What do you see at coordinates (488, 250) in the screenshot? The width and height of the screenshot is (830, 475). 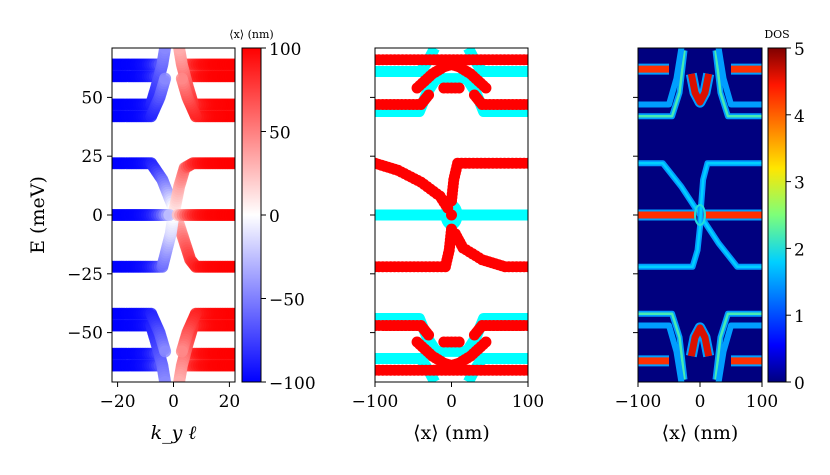 I see `red-mid-1b` at bounding box center [488, 250].